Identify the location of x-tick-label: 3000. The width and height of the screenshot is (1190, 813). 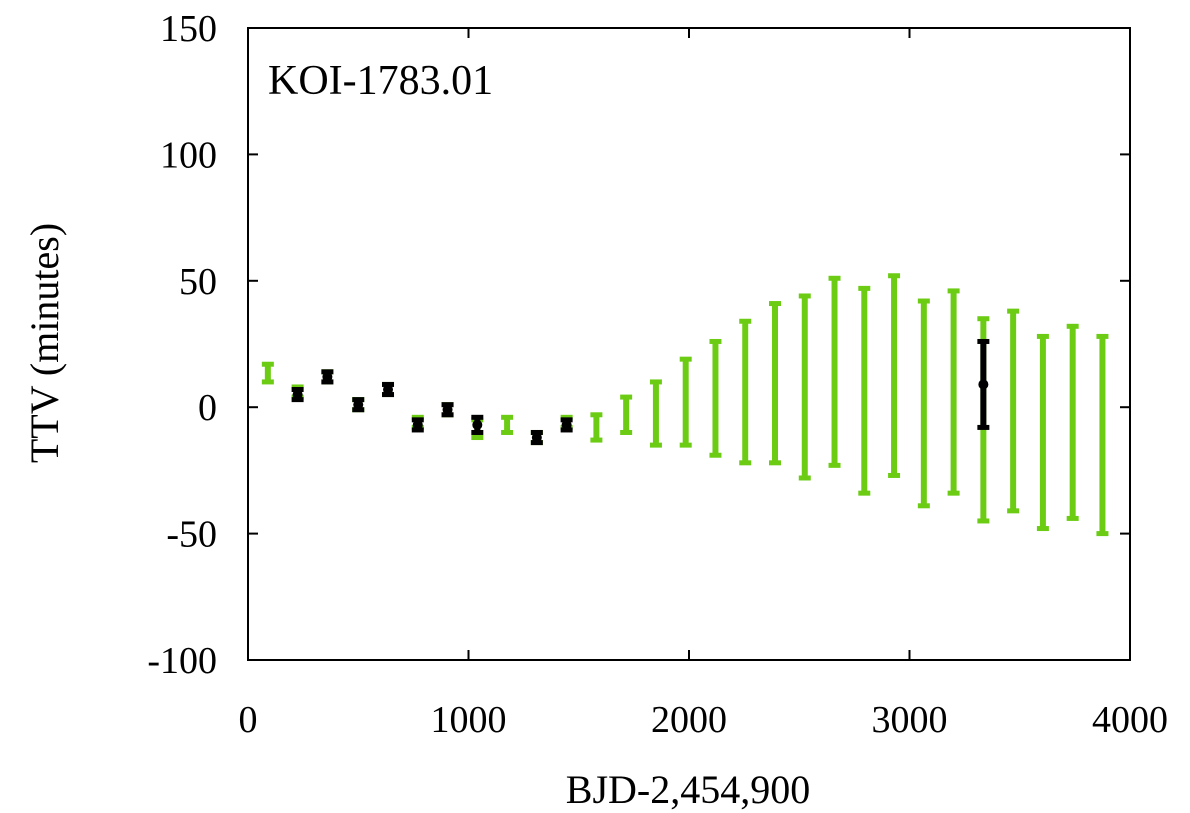
(910, 720).